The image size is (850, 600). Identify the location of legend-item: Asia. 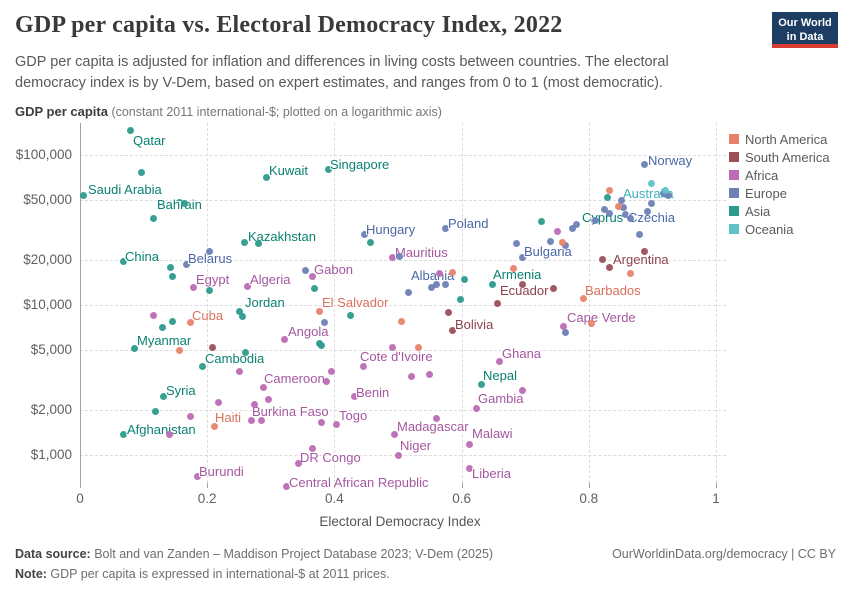
(779, 211).